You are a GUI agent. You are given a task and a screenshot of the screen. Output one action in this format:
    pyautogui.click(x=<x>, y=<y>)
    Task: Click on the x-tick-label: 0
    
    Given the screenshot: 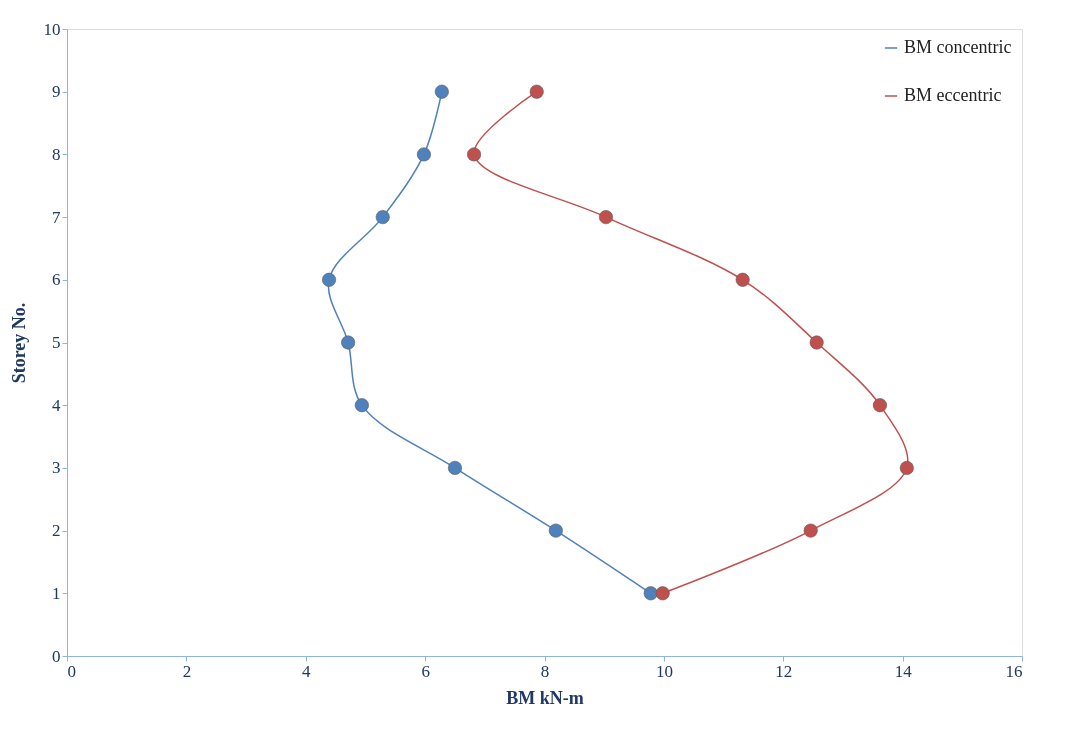 What is the action you would take?
    pyautogui.click(x=71, y=671)
    